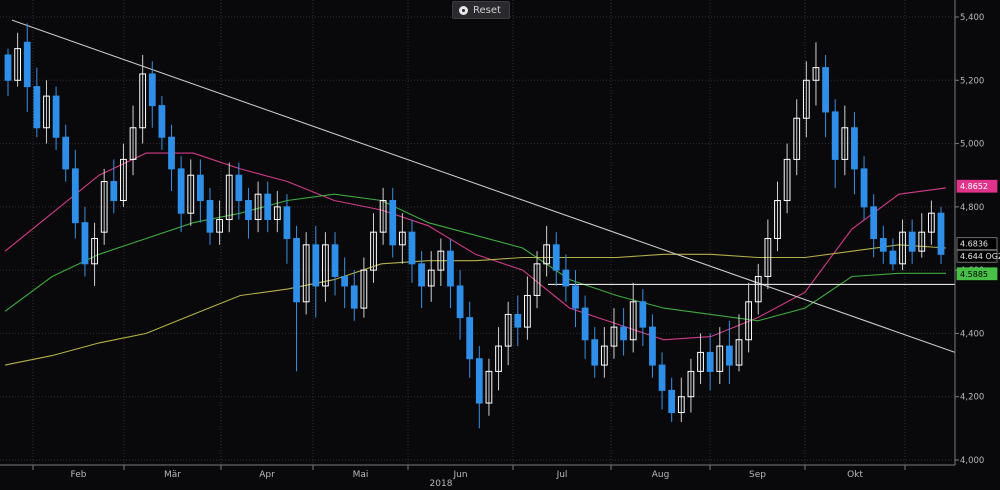 The width and height of the screenshot is (1000, 490). I want to click on y-tick-label: 4,800, so click(972, 208).